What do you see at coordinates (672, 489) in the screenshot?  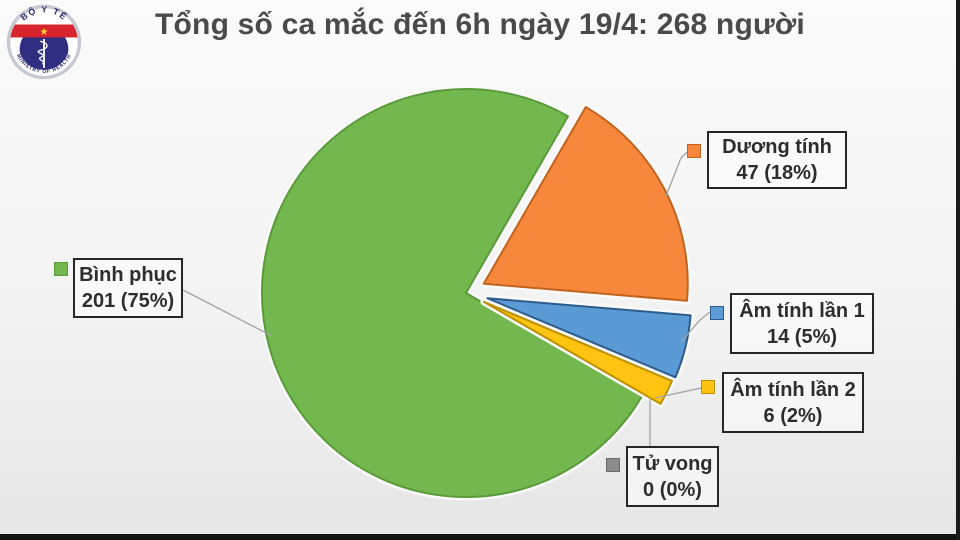 I see `legend-value: 0 (0%)` at bounding box center [672, 489].